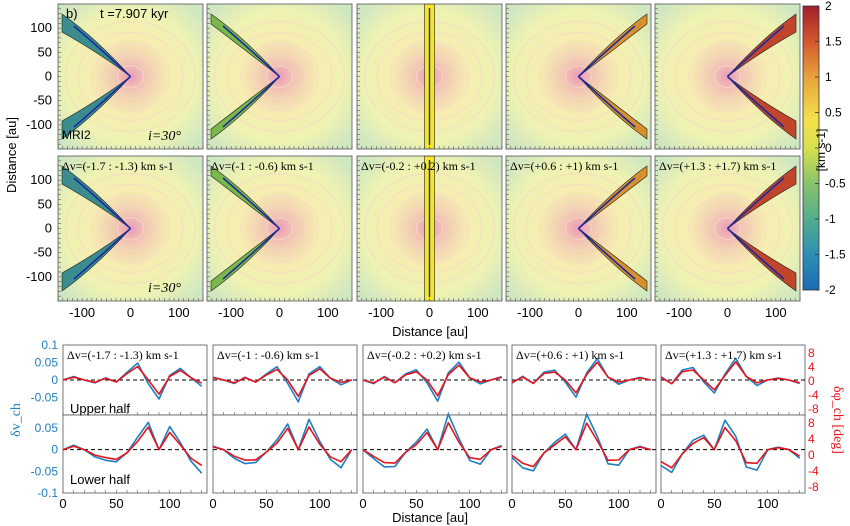 This screenshot has height=526, width=850. I want to click on right-tick-label: -8, so click(813, 487).